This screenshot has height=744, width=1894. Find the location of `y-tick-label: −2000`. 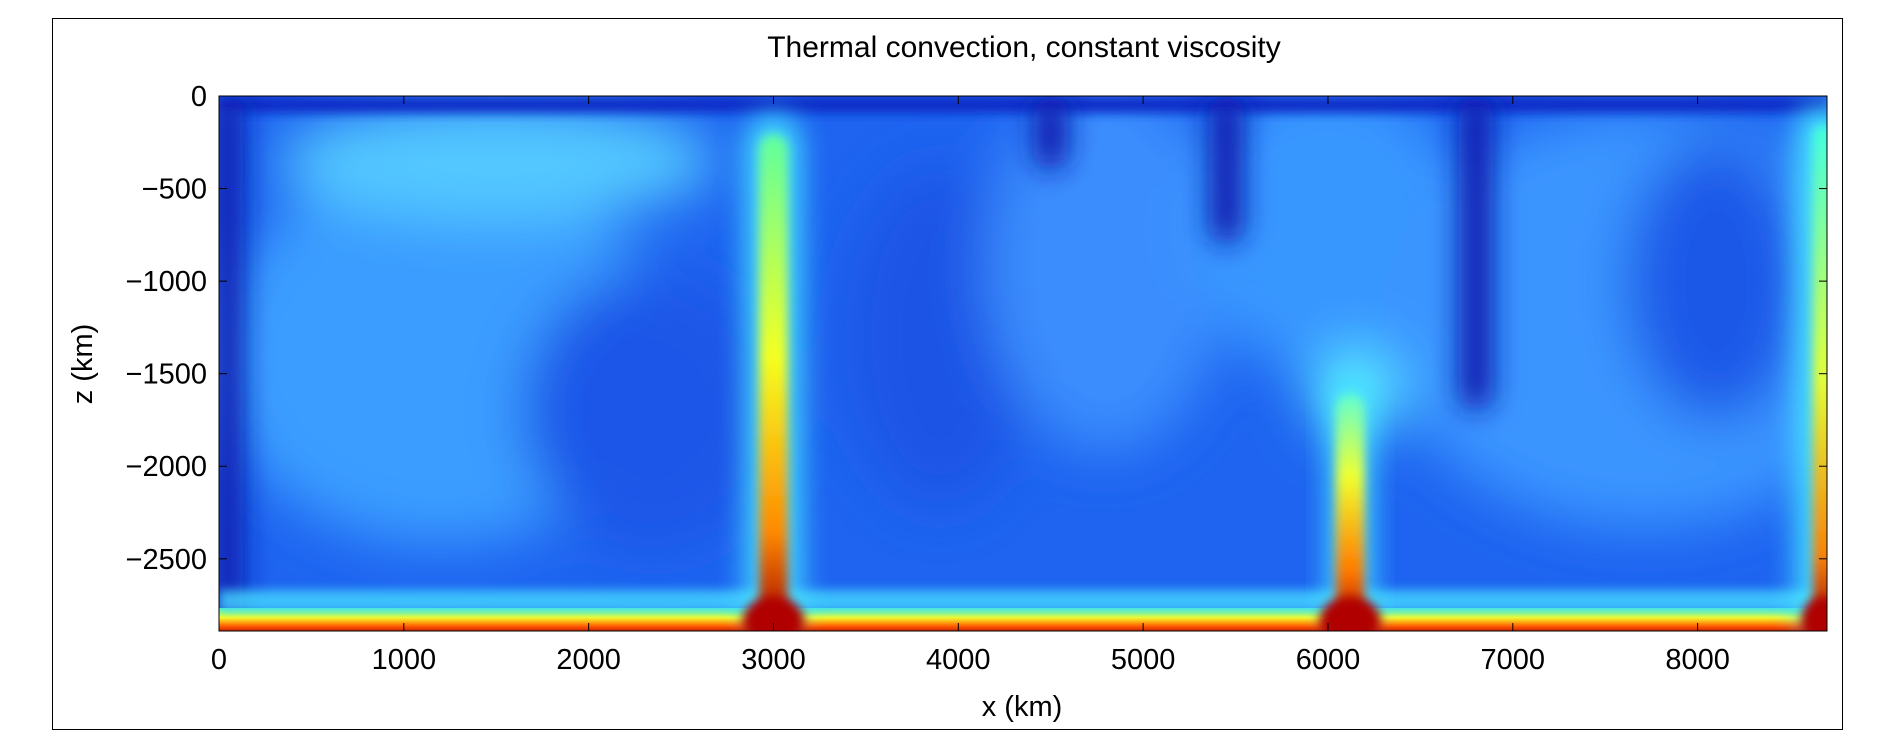

y-tick-label: −2000 is located at coordinates (166, 467).